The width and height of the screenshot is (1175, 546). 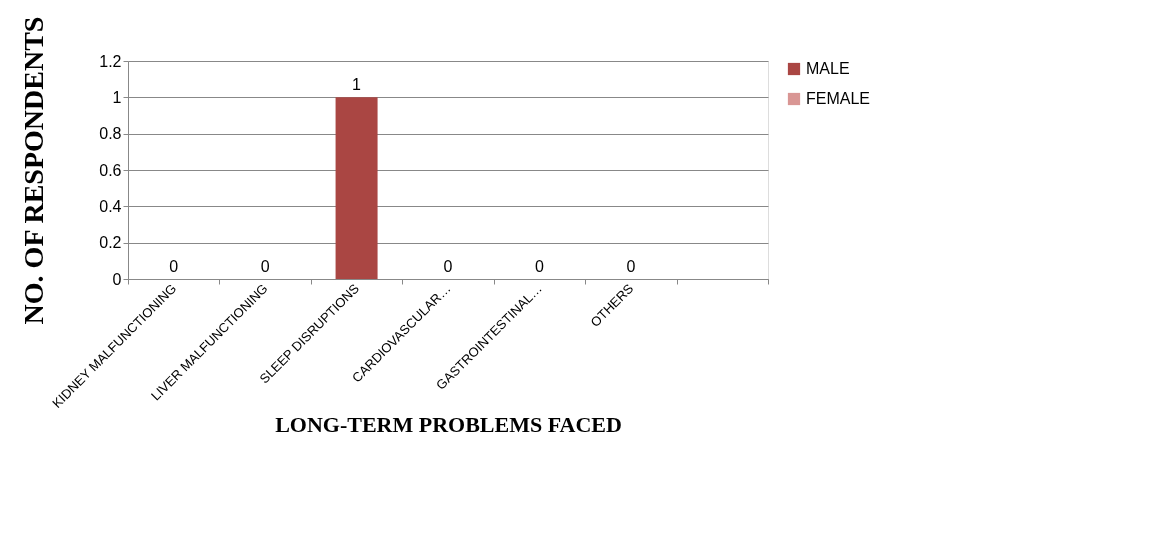 I want to click on legend-label: MALE, so click(x=828, y=68).